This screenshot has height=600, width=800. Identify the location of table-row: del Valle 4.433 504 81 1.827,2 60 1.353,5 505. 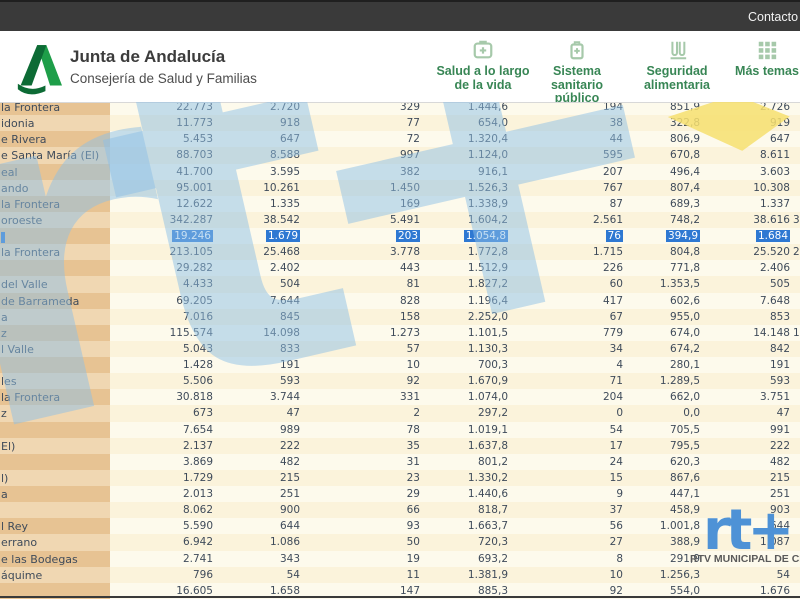
(400, 284).